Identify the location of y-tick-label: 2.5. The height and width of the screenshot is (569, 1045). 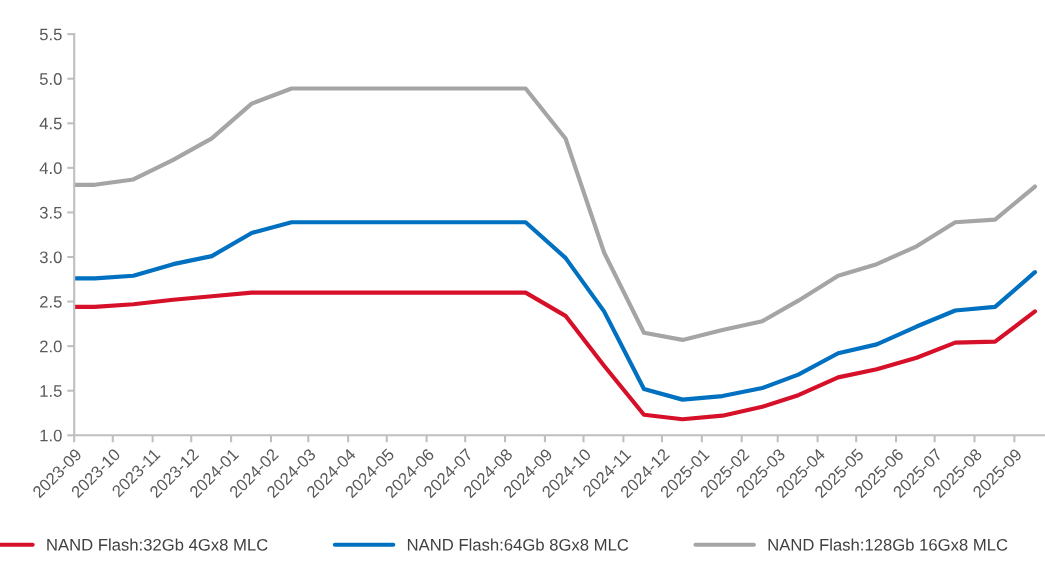
(51, 301).